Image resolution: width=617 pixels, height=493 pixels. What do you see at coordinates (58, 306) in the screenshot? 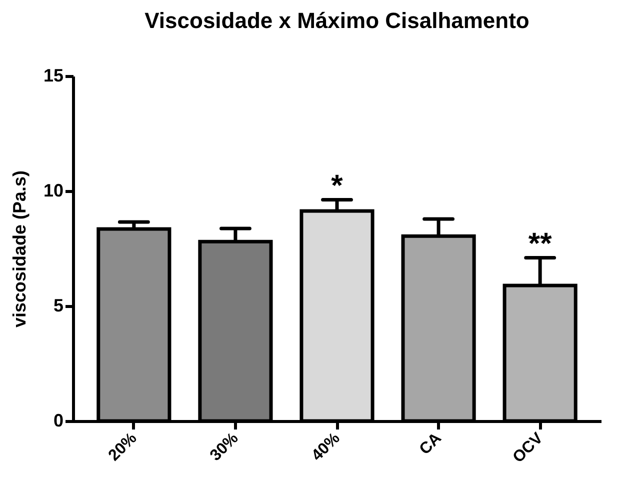
I see `y-tick-label: 5` at bounding box center [58, 306].